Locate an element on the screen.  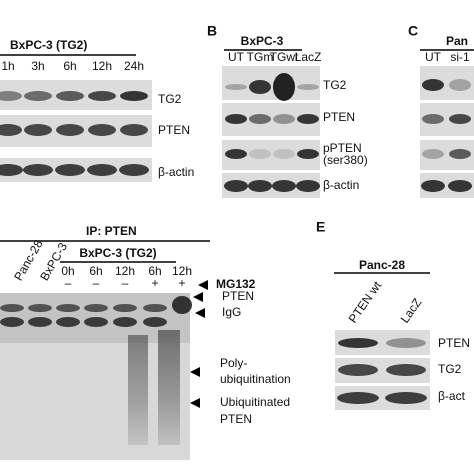
lane-label: PTEN wt is located at coordinates (365, 301).